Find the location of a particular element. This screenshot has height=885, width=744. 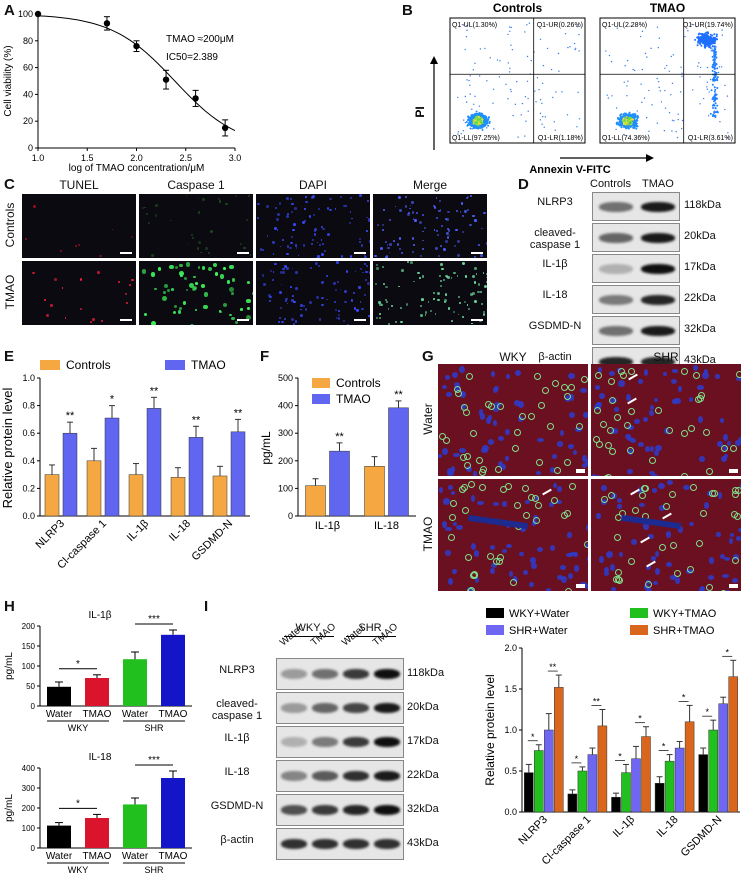

quadrant-ur: Q1-UR(0.26%) is located at coordinates (560, 25).